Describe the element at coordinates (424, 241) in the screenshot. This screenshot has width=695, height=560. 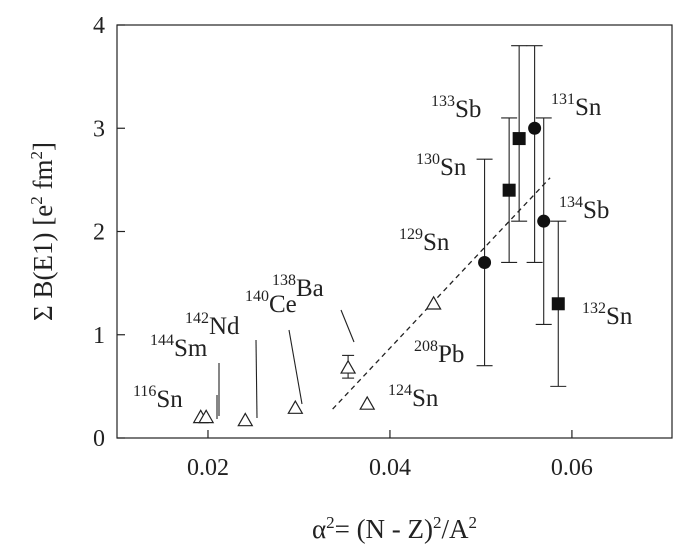
I see `nucleus-label: 129Sn` at that location.